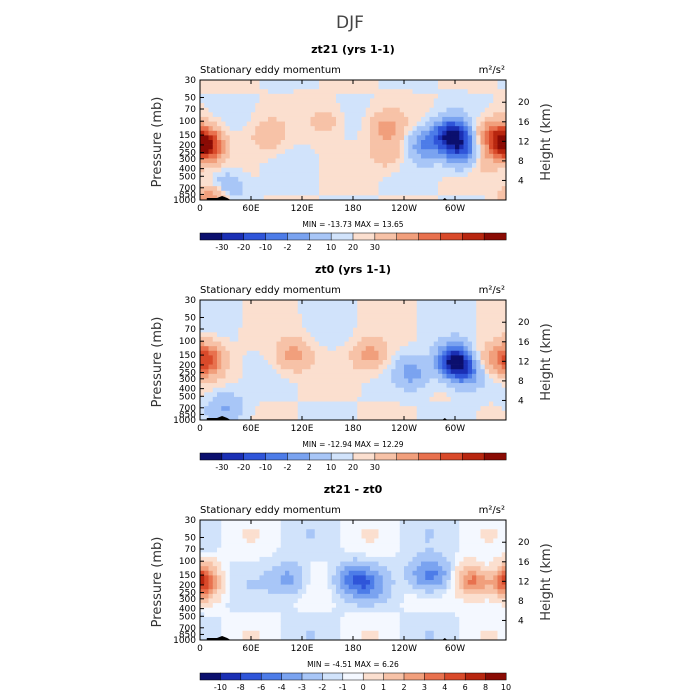 The height and width of the screenshot is (700, 700). I want to click on y-tick-label: 100, so click(187, 122).